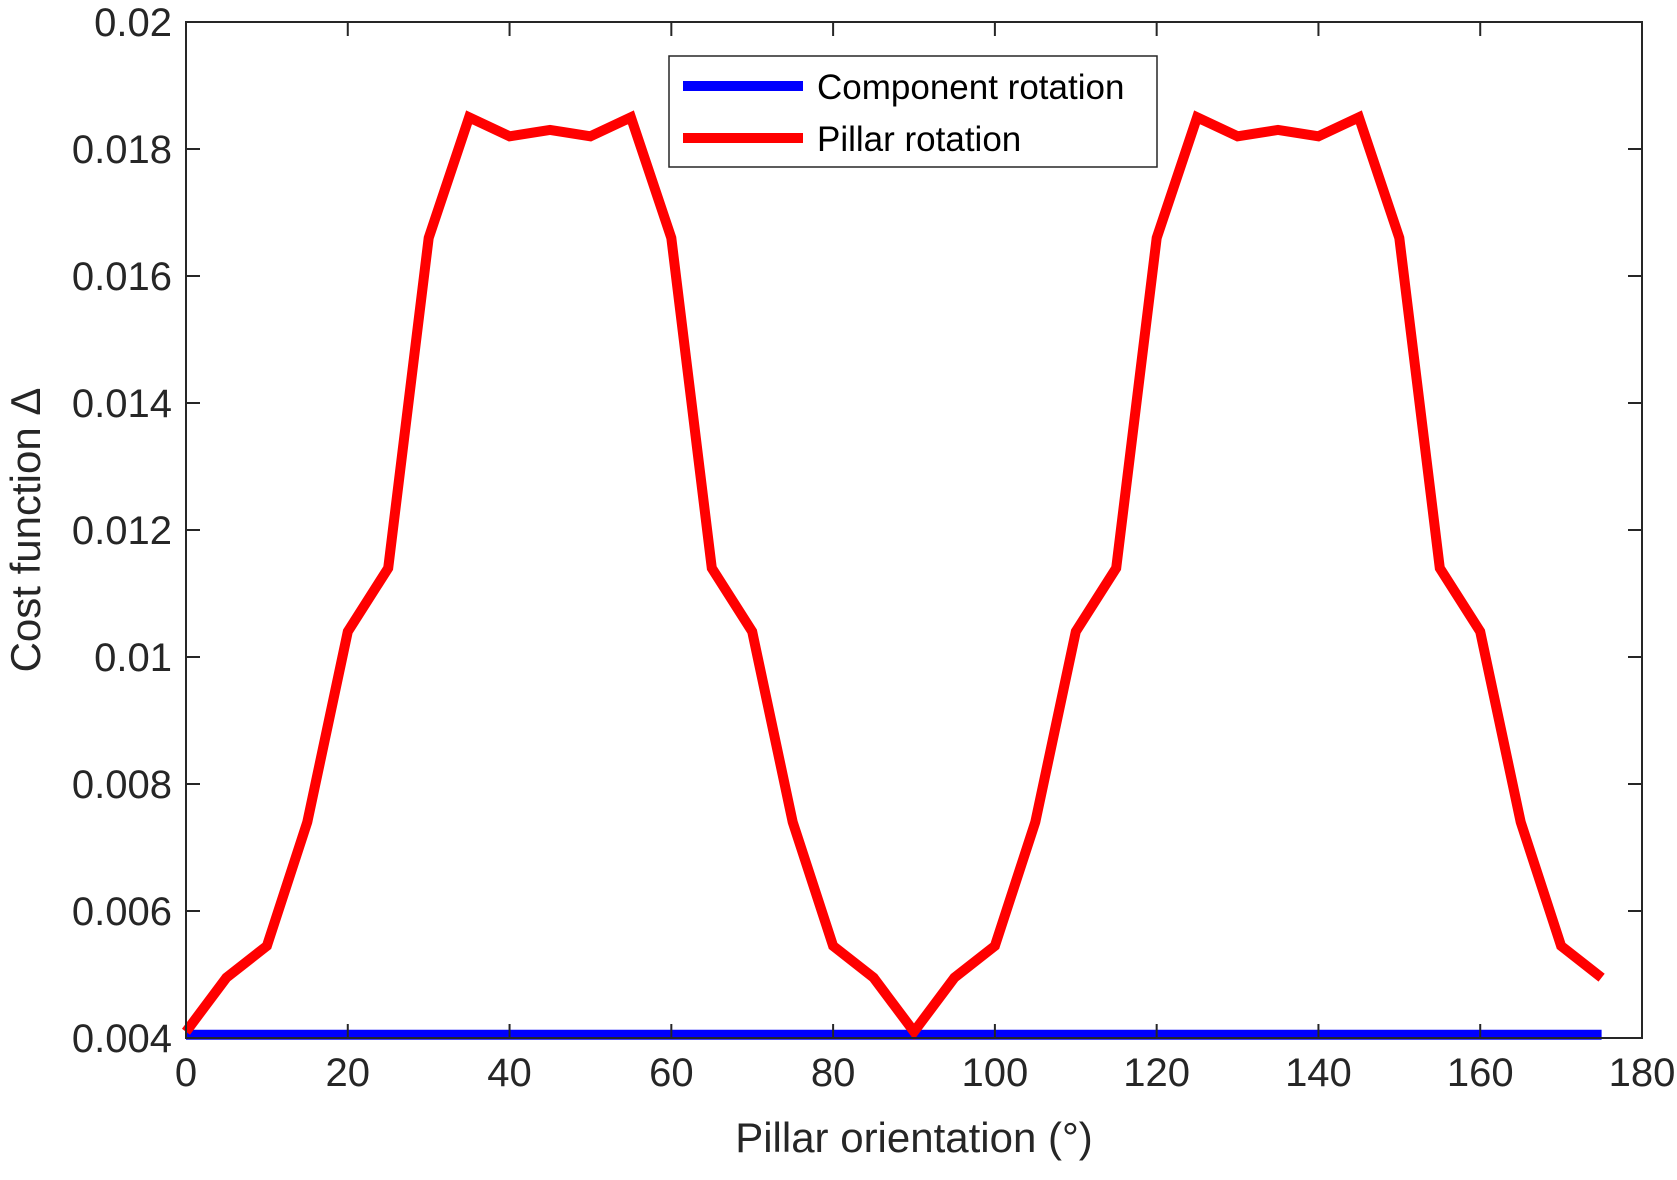 The width and height of the screenshot is (1677, 1180). Describe the element at coordinates (348, 1073) in the screenshot. I see `x-tick-label: 20` at that location.